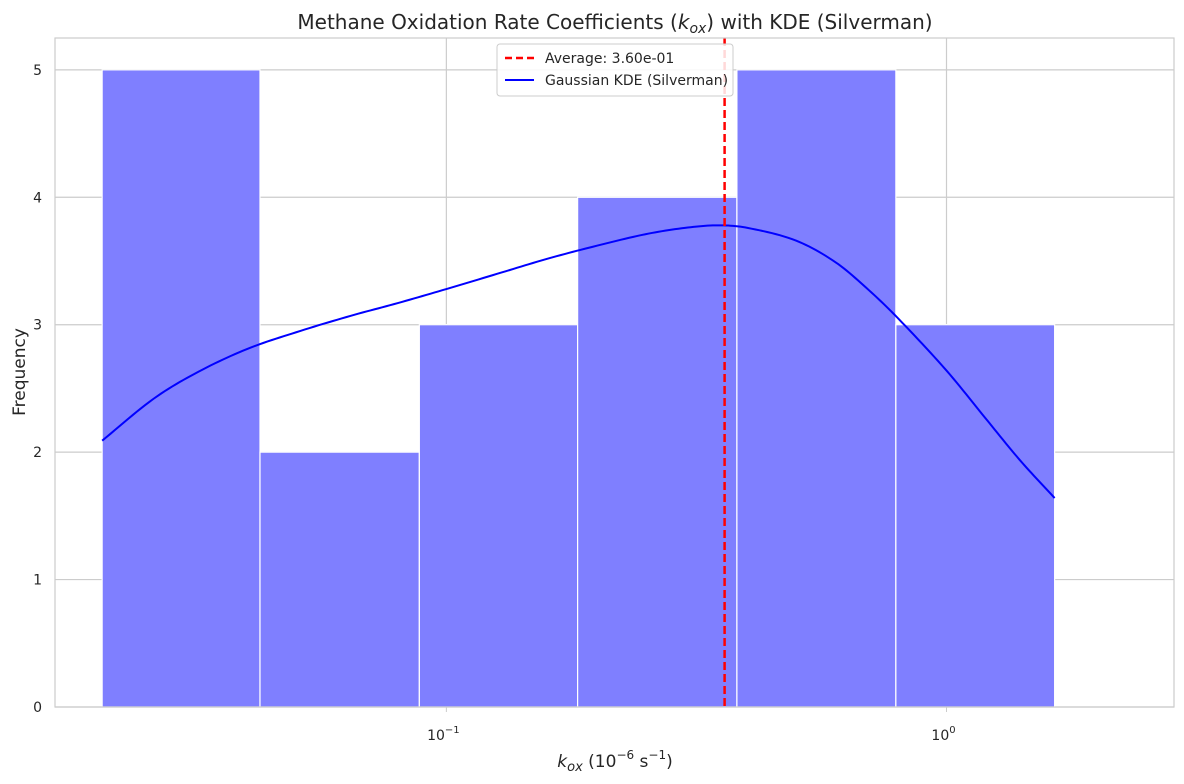 The image size is (1184, 784). I want to click on x-axis-label: kox (10−6 s−1), so click(615, 761).